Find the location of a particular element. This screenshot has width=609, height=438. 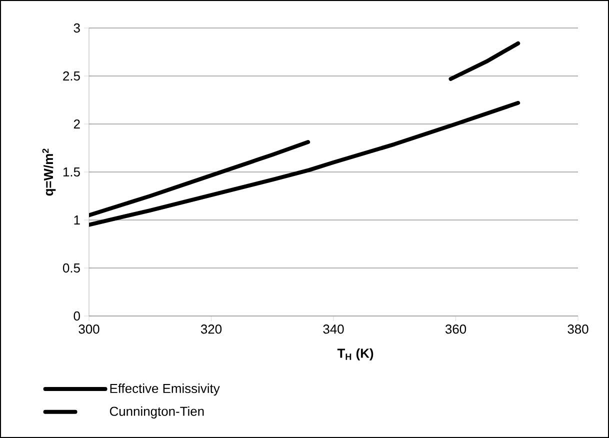

x-tick-label: 320 is located at coordinates (211, 329).